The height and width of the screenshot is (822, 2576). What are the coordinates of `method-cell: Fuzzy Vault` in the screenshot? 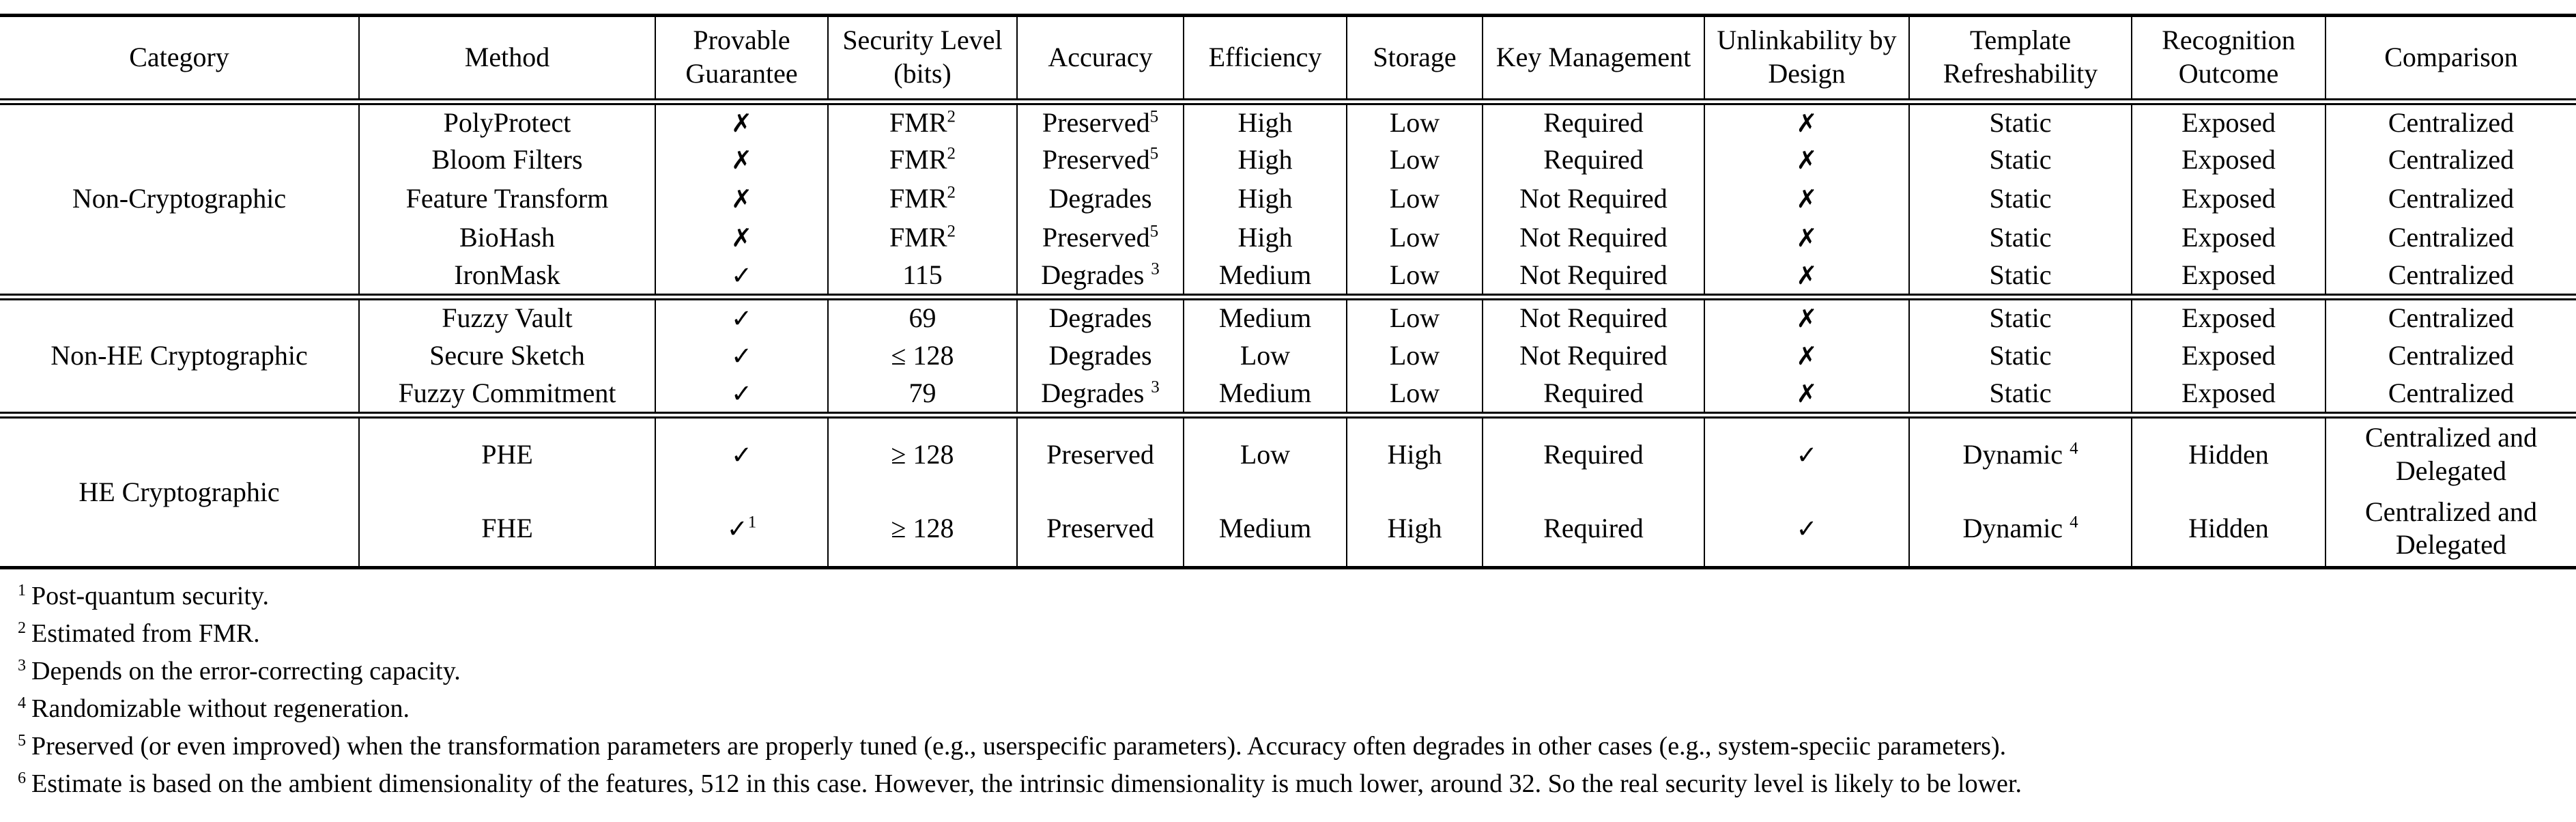 It's located at (506, 317).